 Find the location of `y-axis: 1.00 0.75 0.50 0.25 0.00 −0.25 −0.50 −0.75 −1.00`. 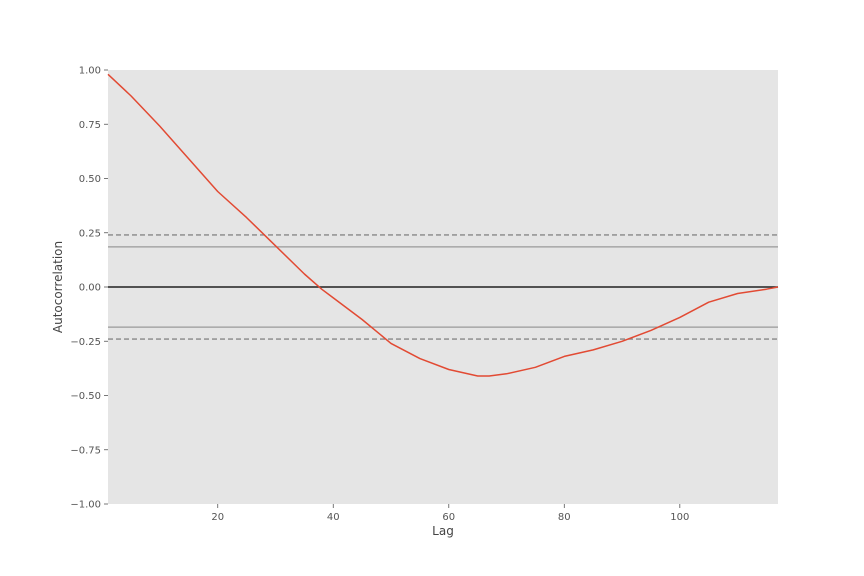

y-axis: 1.00 0.75 0.50 0.25 0.00 −0.25 −0.50 −0.75 −1.00 is located at coordinates (89, 288).